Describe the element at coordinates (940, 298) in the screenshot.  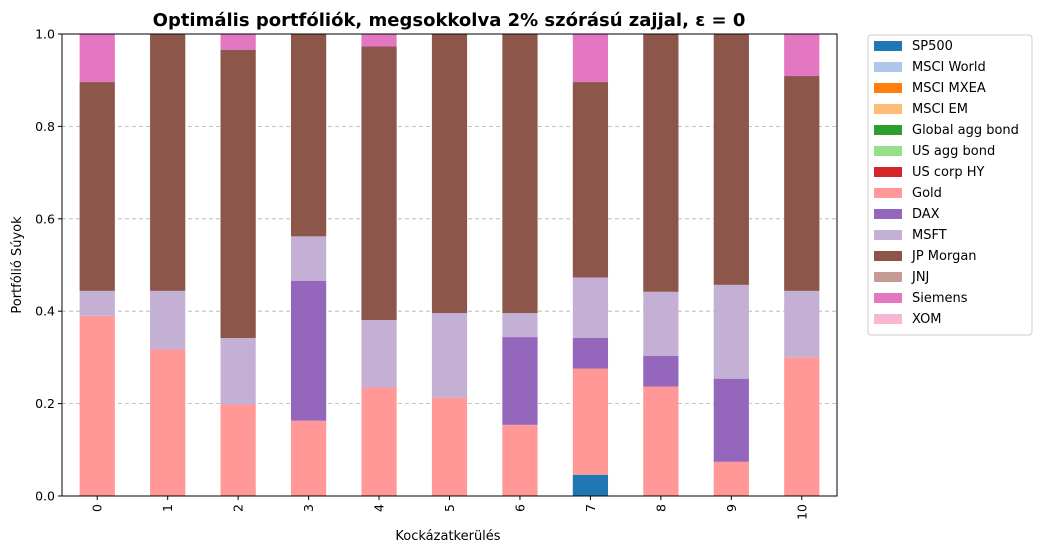
I see `legend-label: Siemens` at that location.